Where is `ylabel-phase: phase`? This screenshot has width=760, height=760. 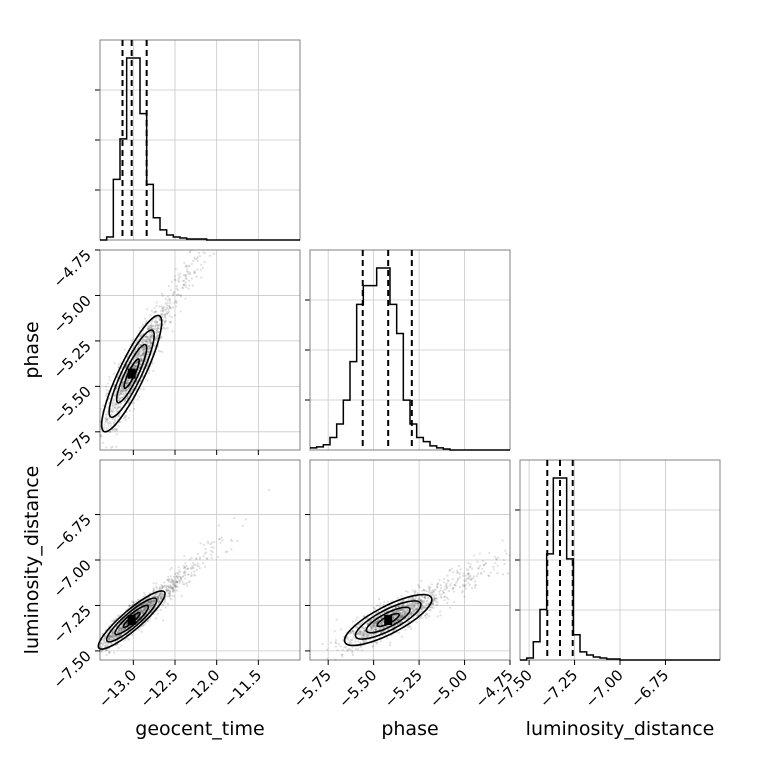
ylabel-phase: phase is located at coordinates (32, 349).